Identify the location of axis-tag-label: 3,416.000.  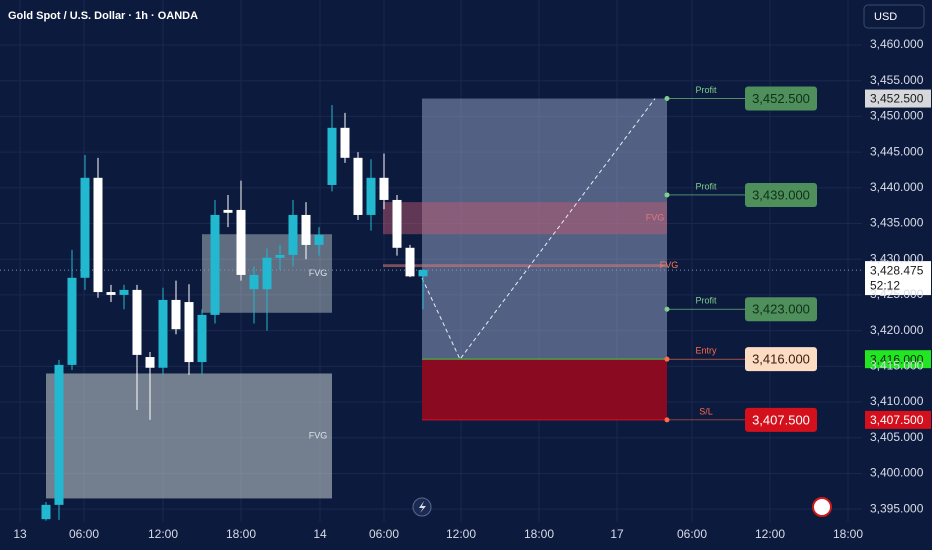
(897, 359).